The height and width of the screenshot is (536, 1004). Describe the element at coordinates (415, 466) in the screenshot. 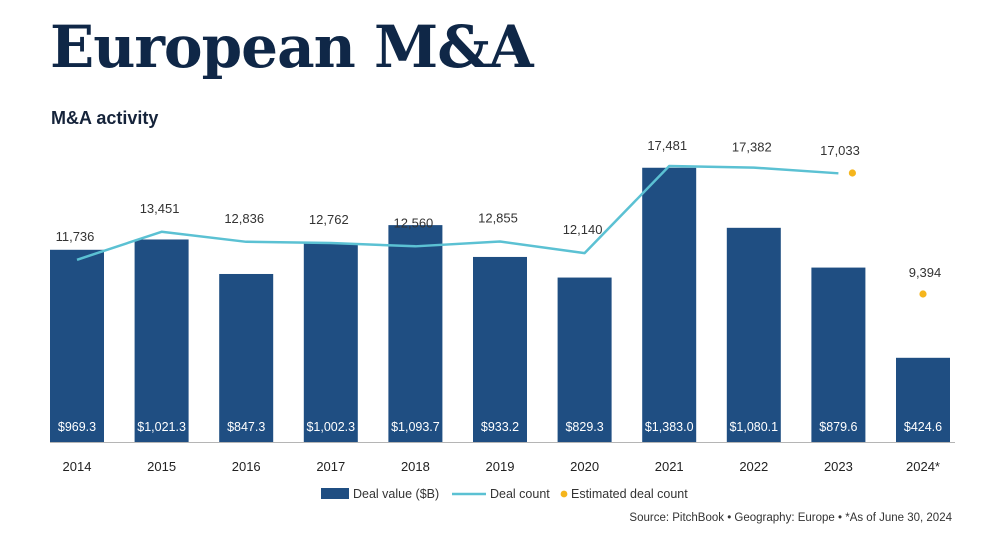

I see `x-tick-label: 2018` at that location.